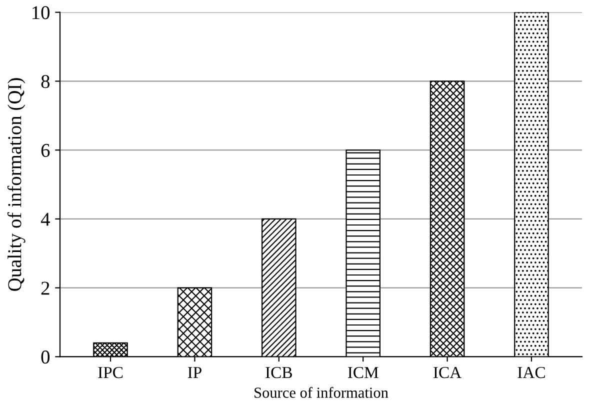 The height and width of the screenshot is (410, 600). Describe the element at coordinates (45, 81) in the screenshot. I see `y-tick-label: 8` at that location.